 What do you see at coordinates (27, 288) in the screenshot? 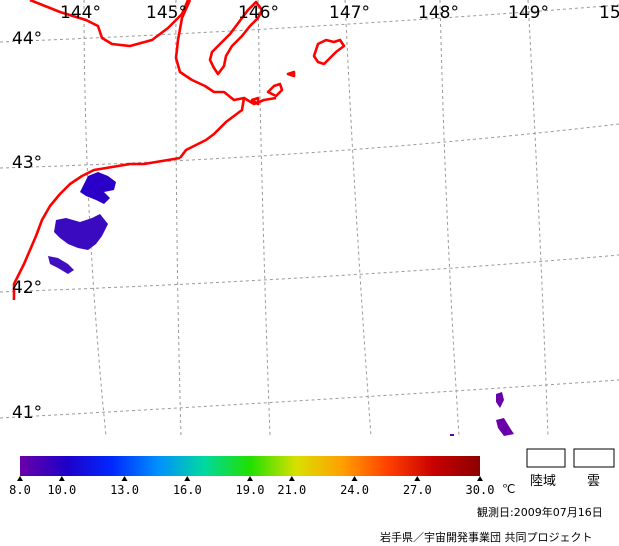
I see `lat-label-42: 42°` at bounding box center [27, 288].